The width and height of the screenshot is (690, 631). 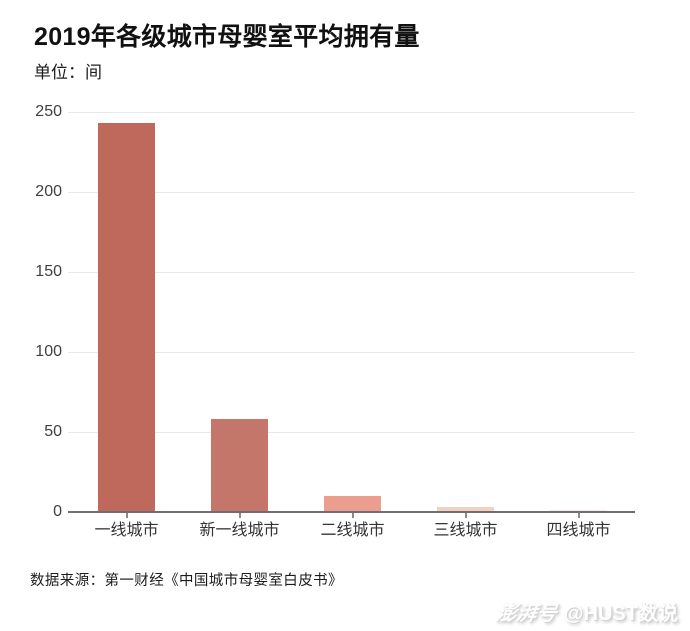 I want to click on unit-label: 单位：间, so click(x=68, y=72).